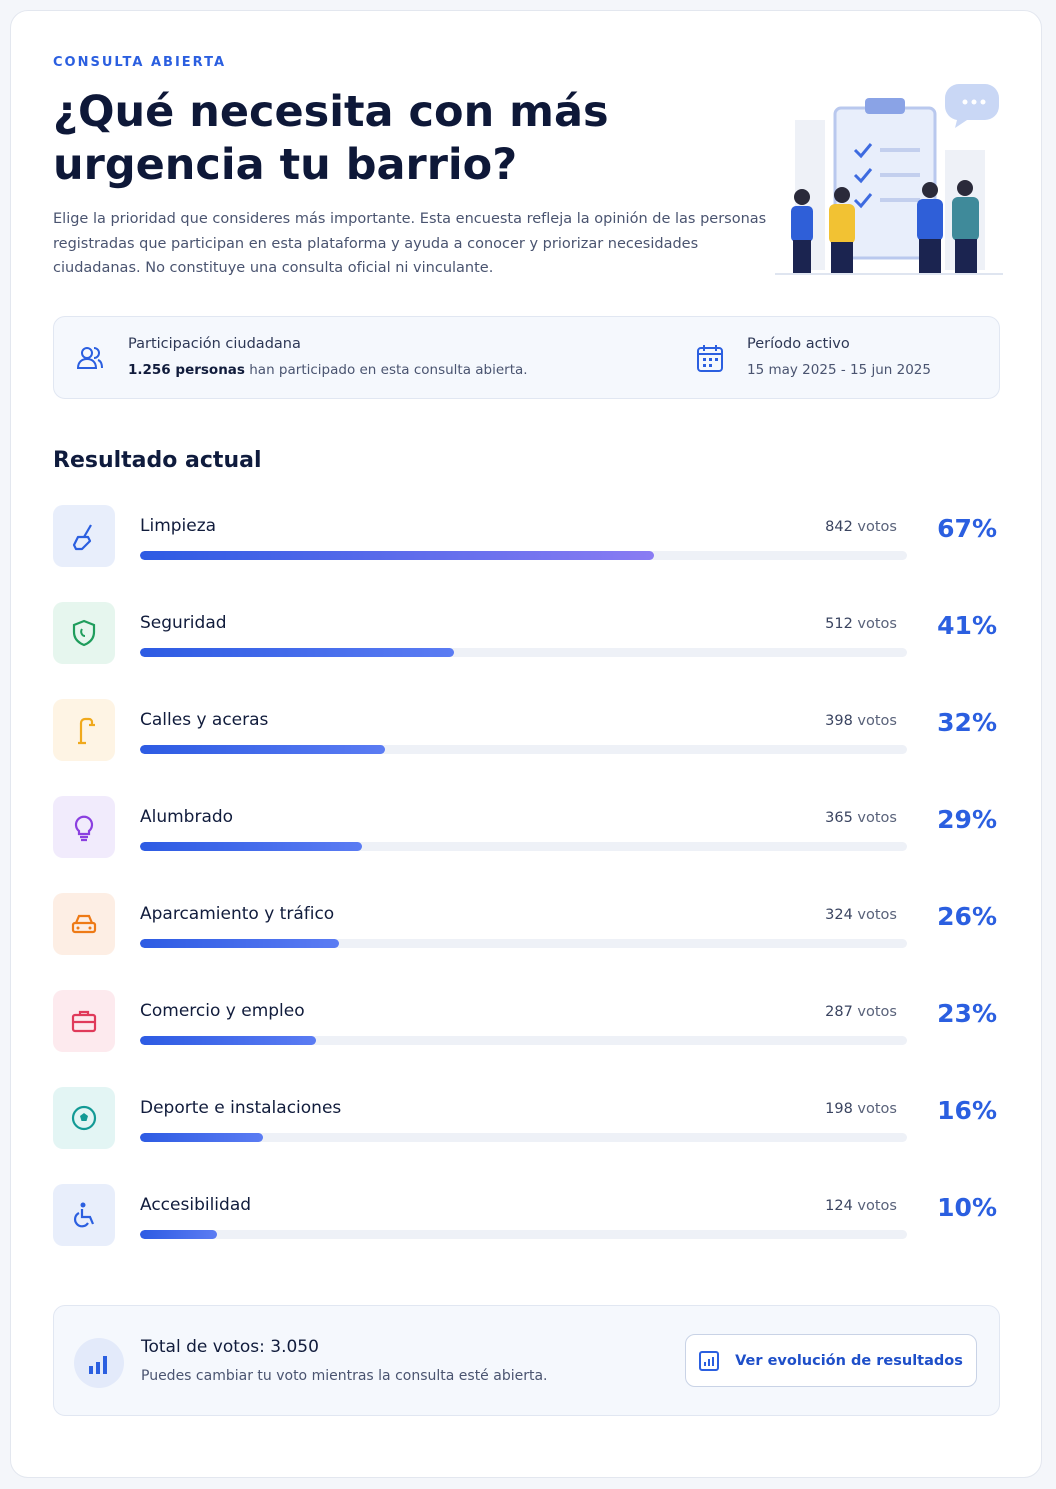  What do you see at coordinates (839, 624) in the screenshot?
I see `vote-number: 512` at bounding box center [839, 624].